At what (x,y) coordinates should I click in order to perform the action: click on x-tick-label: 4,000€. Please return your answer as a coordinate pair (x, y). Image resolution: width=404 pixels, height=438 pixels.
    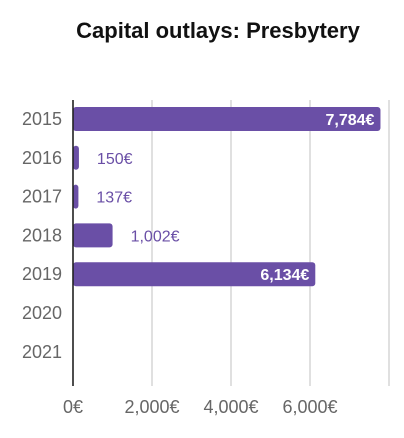
    Looking at the image, I should click on (230, 407).